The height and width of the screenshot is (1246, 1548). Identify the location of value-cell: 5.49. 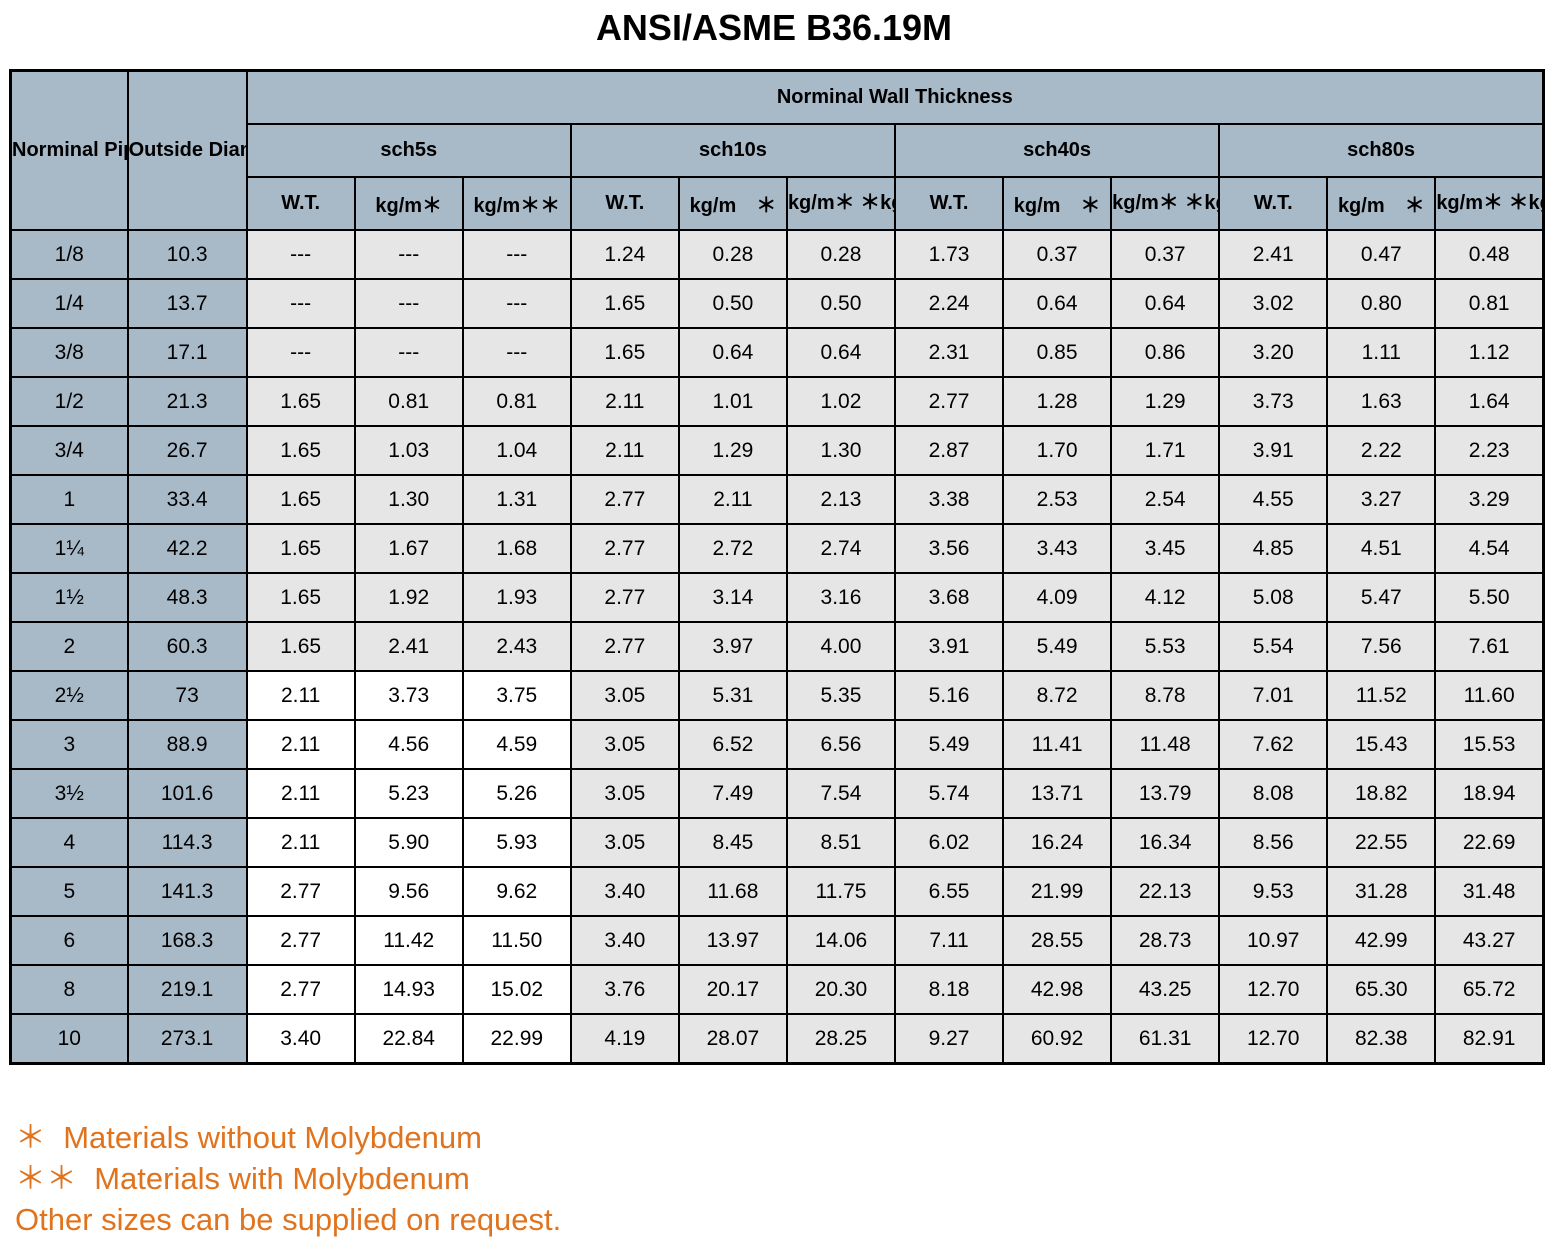
(949, 744).